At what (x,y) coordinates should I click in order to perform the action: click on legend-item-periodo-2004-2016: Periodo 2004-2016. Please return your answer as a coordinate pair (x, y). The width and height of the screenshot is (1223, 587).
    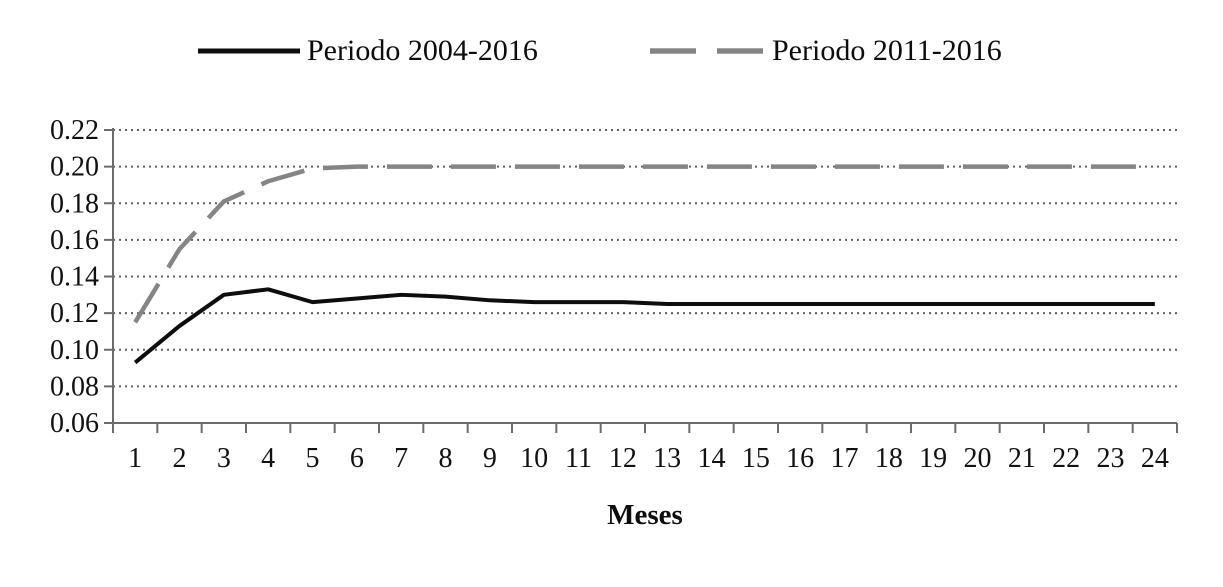
    Looking at the image, I should click on (368, 51).